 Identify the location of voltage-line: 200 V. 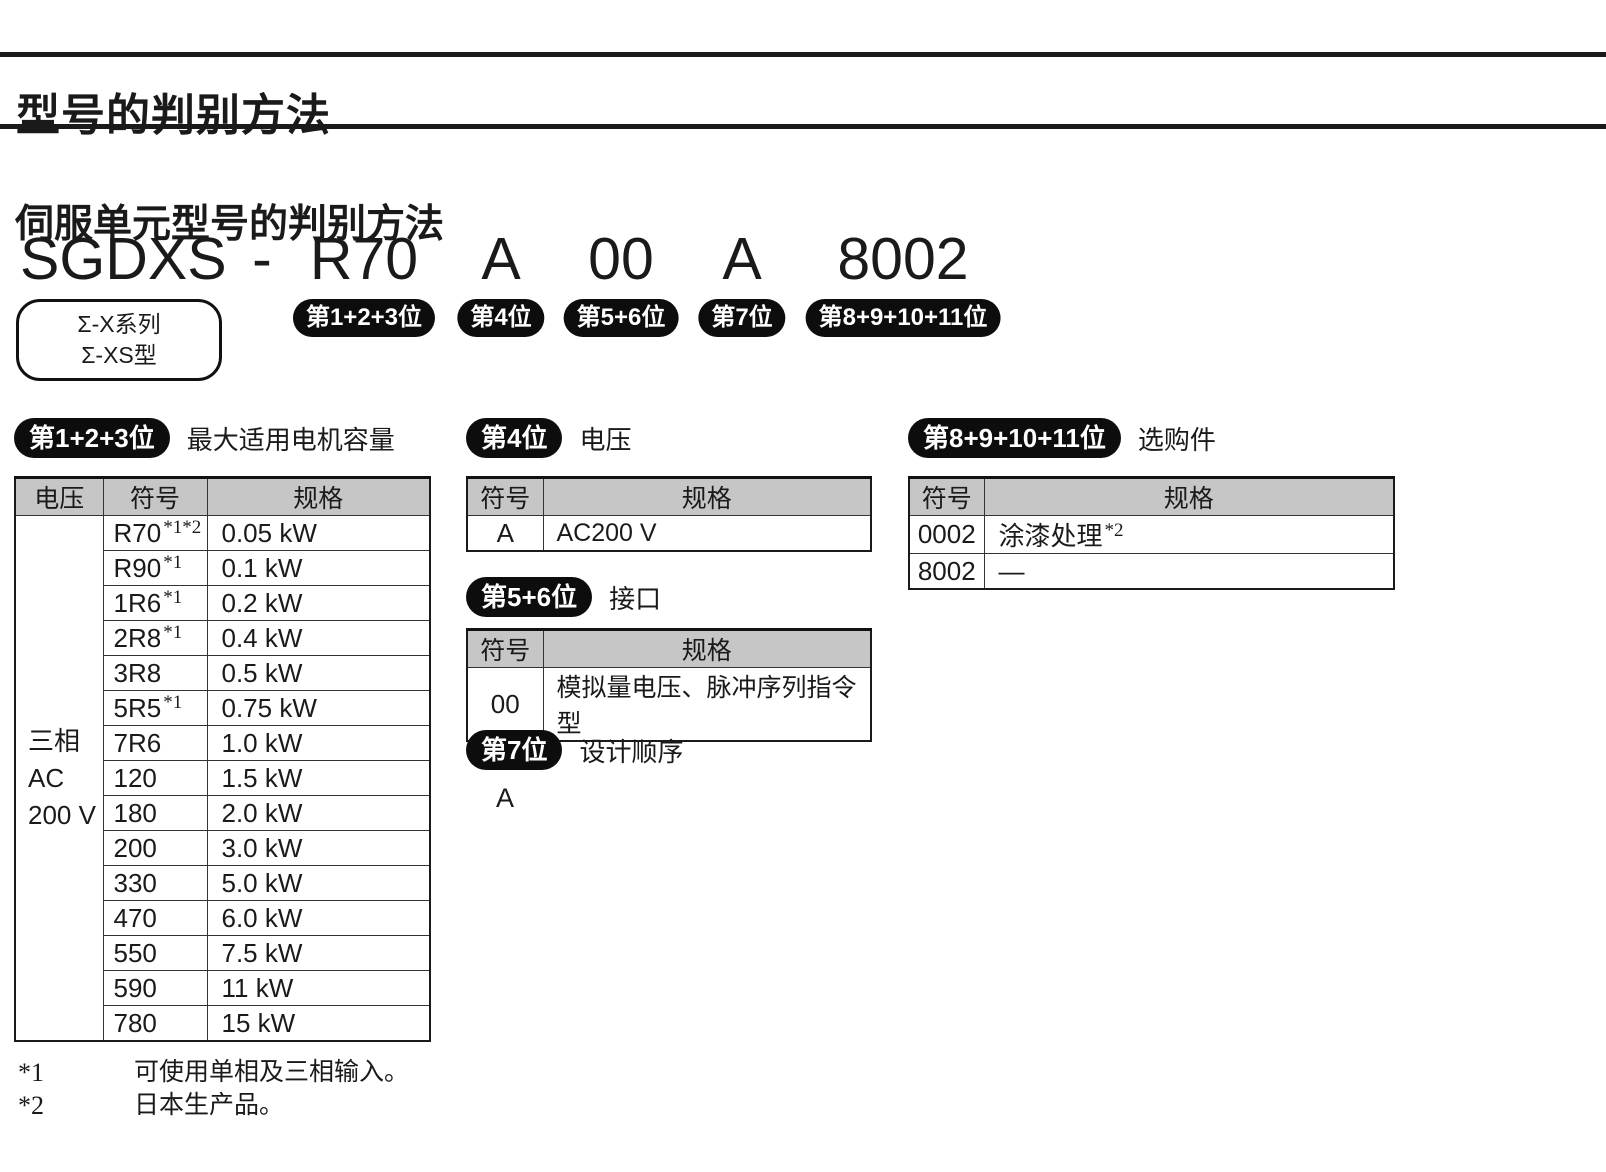
(62, 814).